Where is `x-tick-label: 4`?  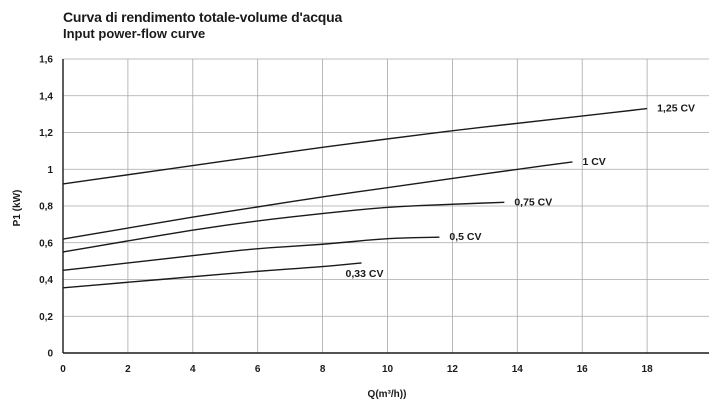
x-tick-label: 4 is located at coordinates (193, 369).